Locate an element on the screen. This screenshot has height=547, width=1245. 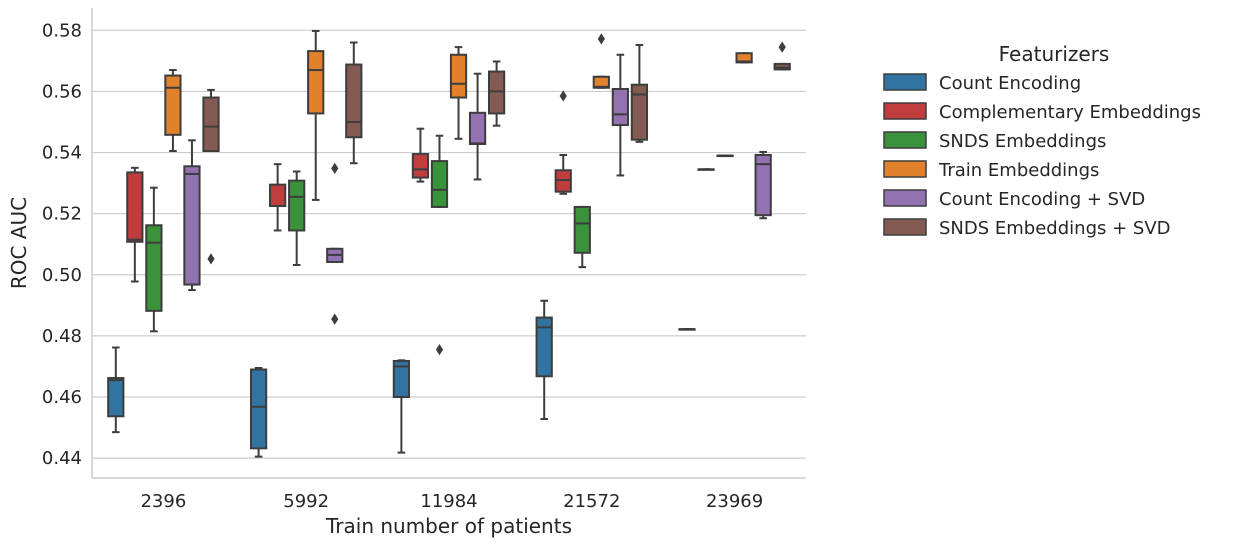
y-tick-label: 0.58 is located at coordinates (62, 30).